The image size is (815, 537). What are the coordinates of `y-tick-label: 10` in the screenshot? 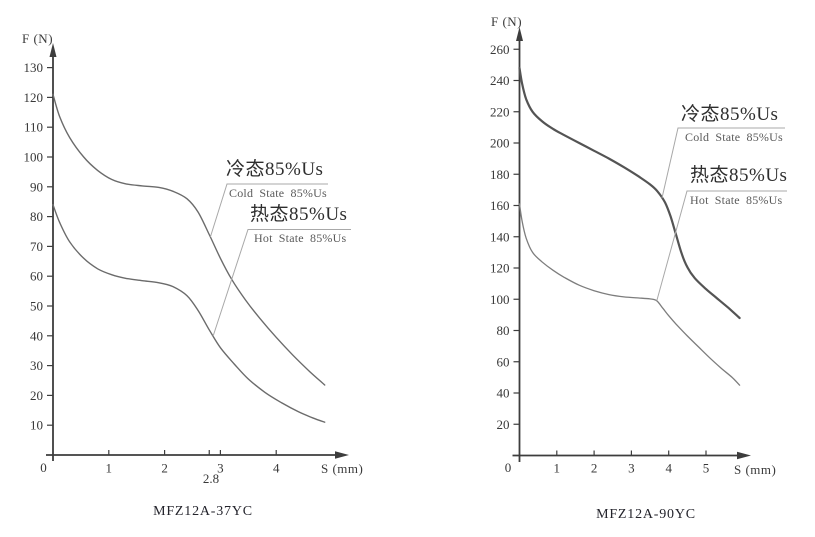 It's located at (36, 425).